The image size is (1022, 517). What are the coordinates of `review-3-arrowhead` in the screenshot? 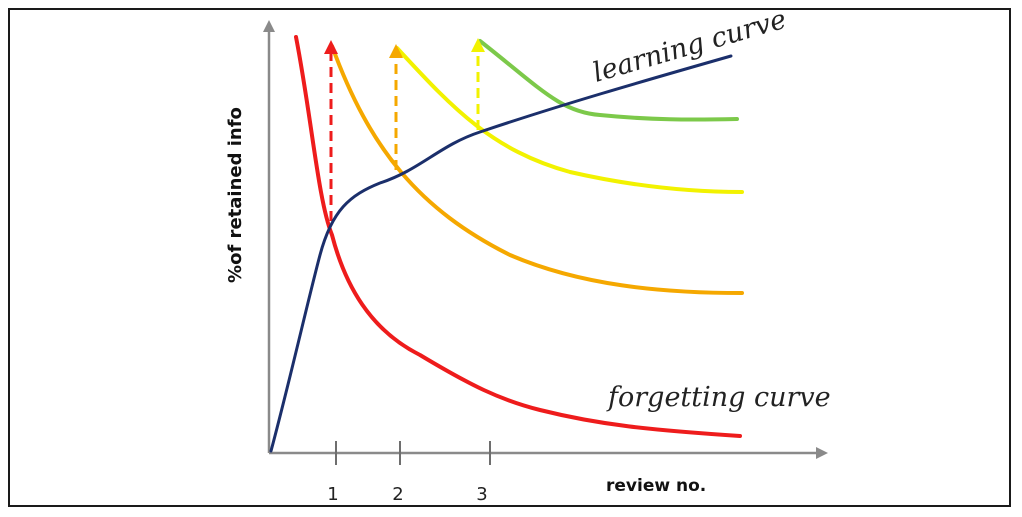 It's located at (478, 45).